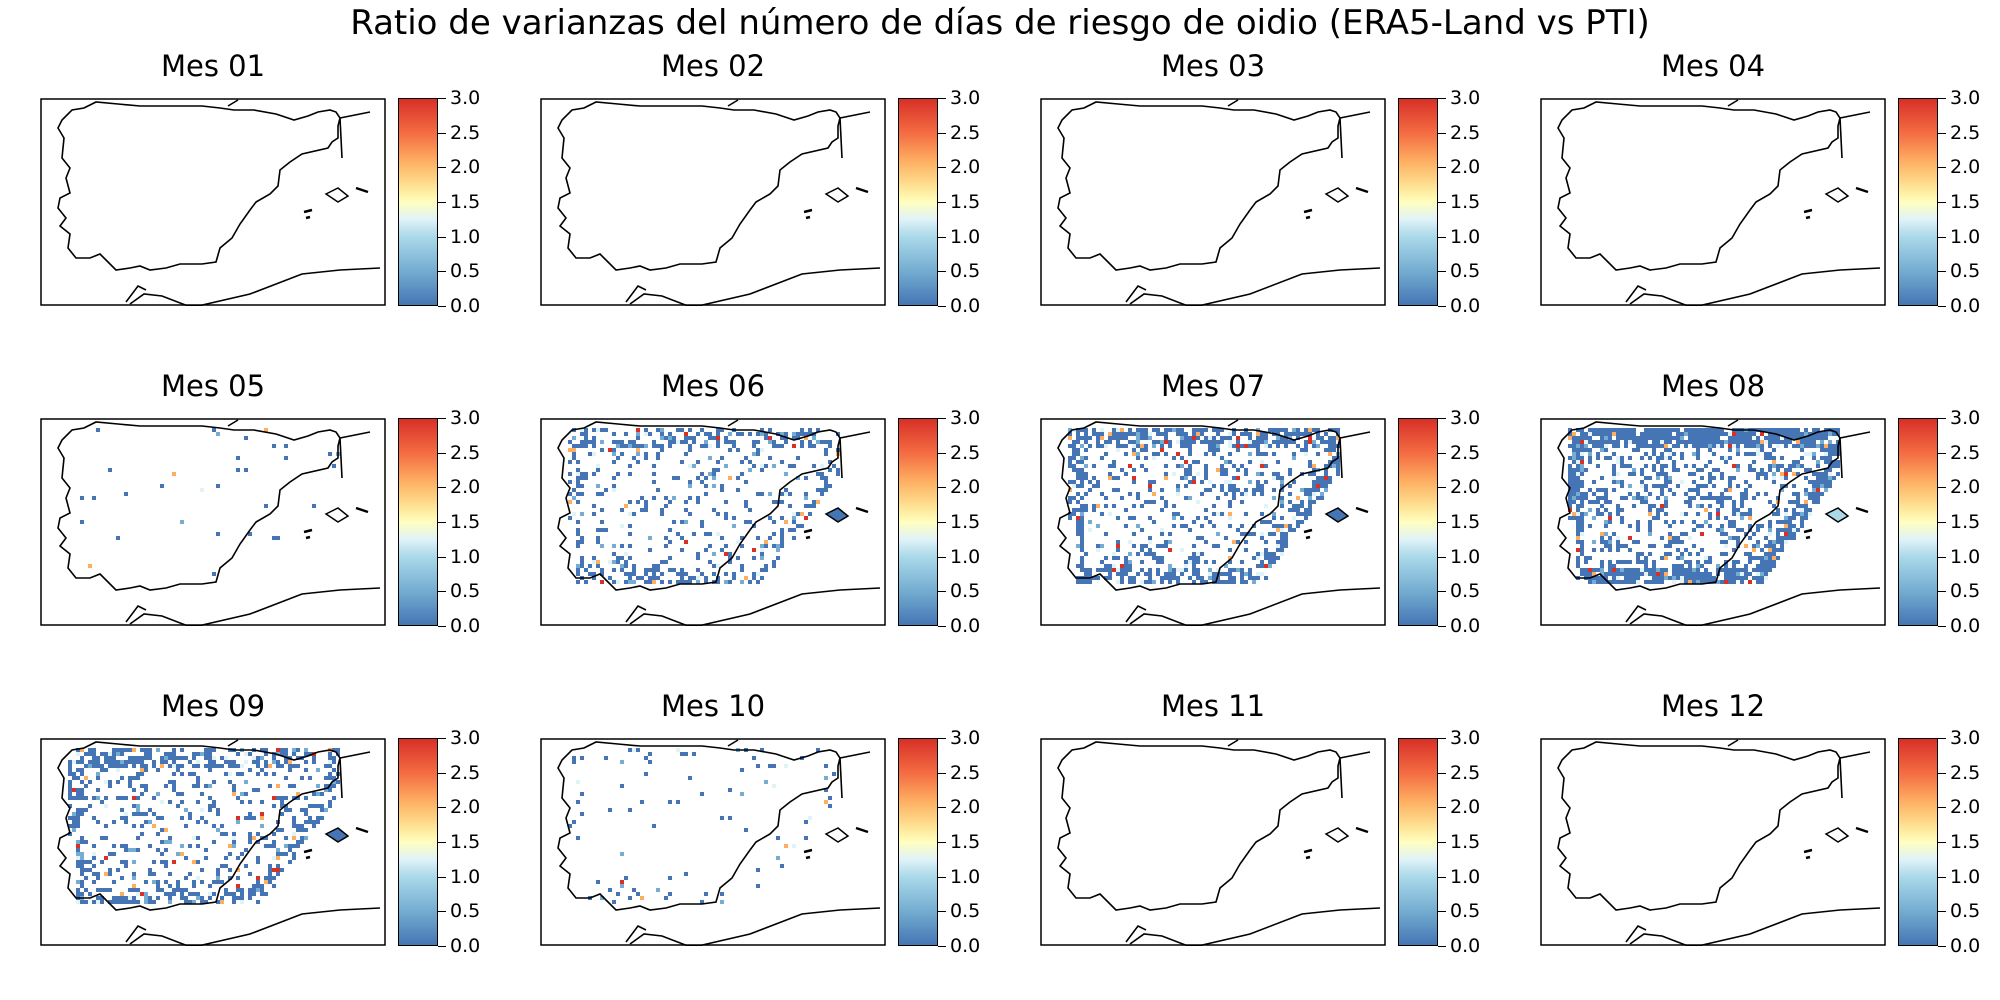 Image resolution: width=2000 pixels, height=1000 pixels. I want to click on colorbar-tick-label: 2.0, so click(965, 807).